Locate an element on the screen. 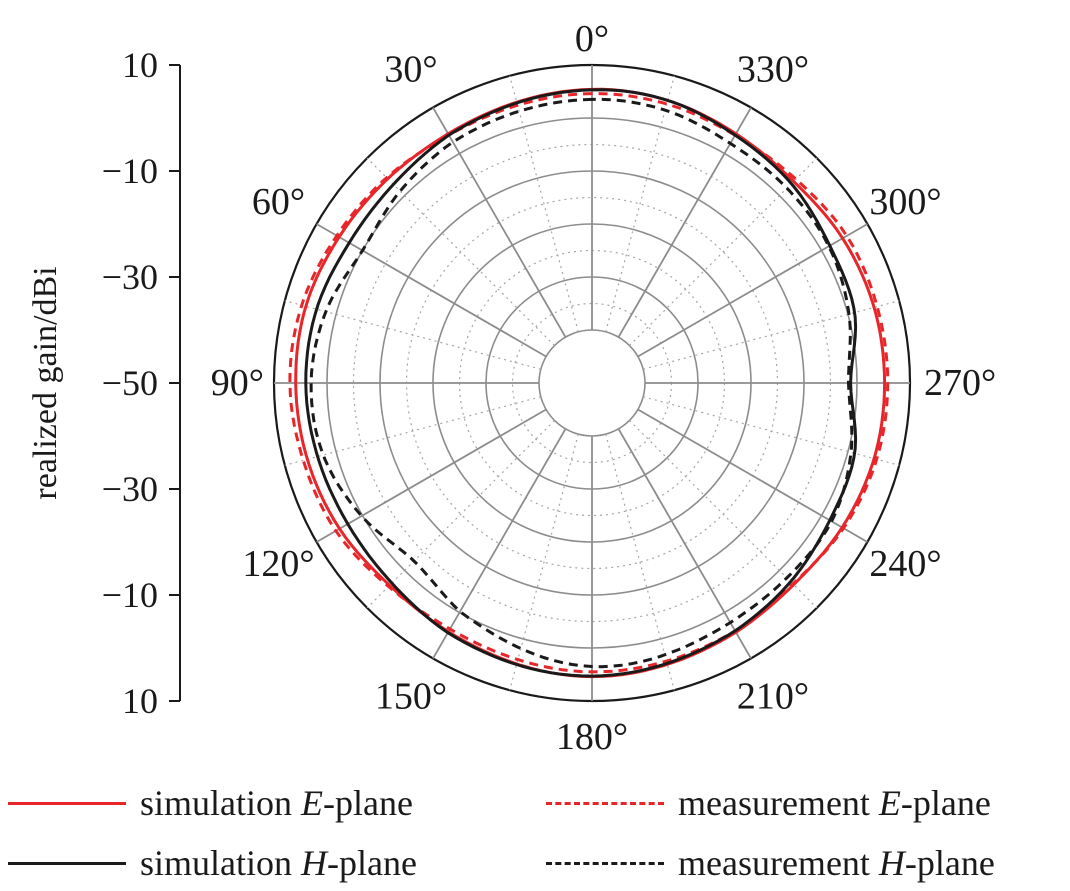  legend-swatch-measurement-h-plane is located at coordinates (605, 863).